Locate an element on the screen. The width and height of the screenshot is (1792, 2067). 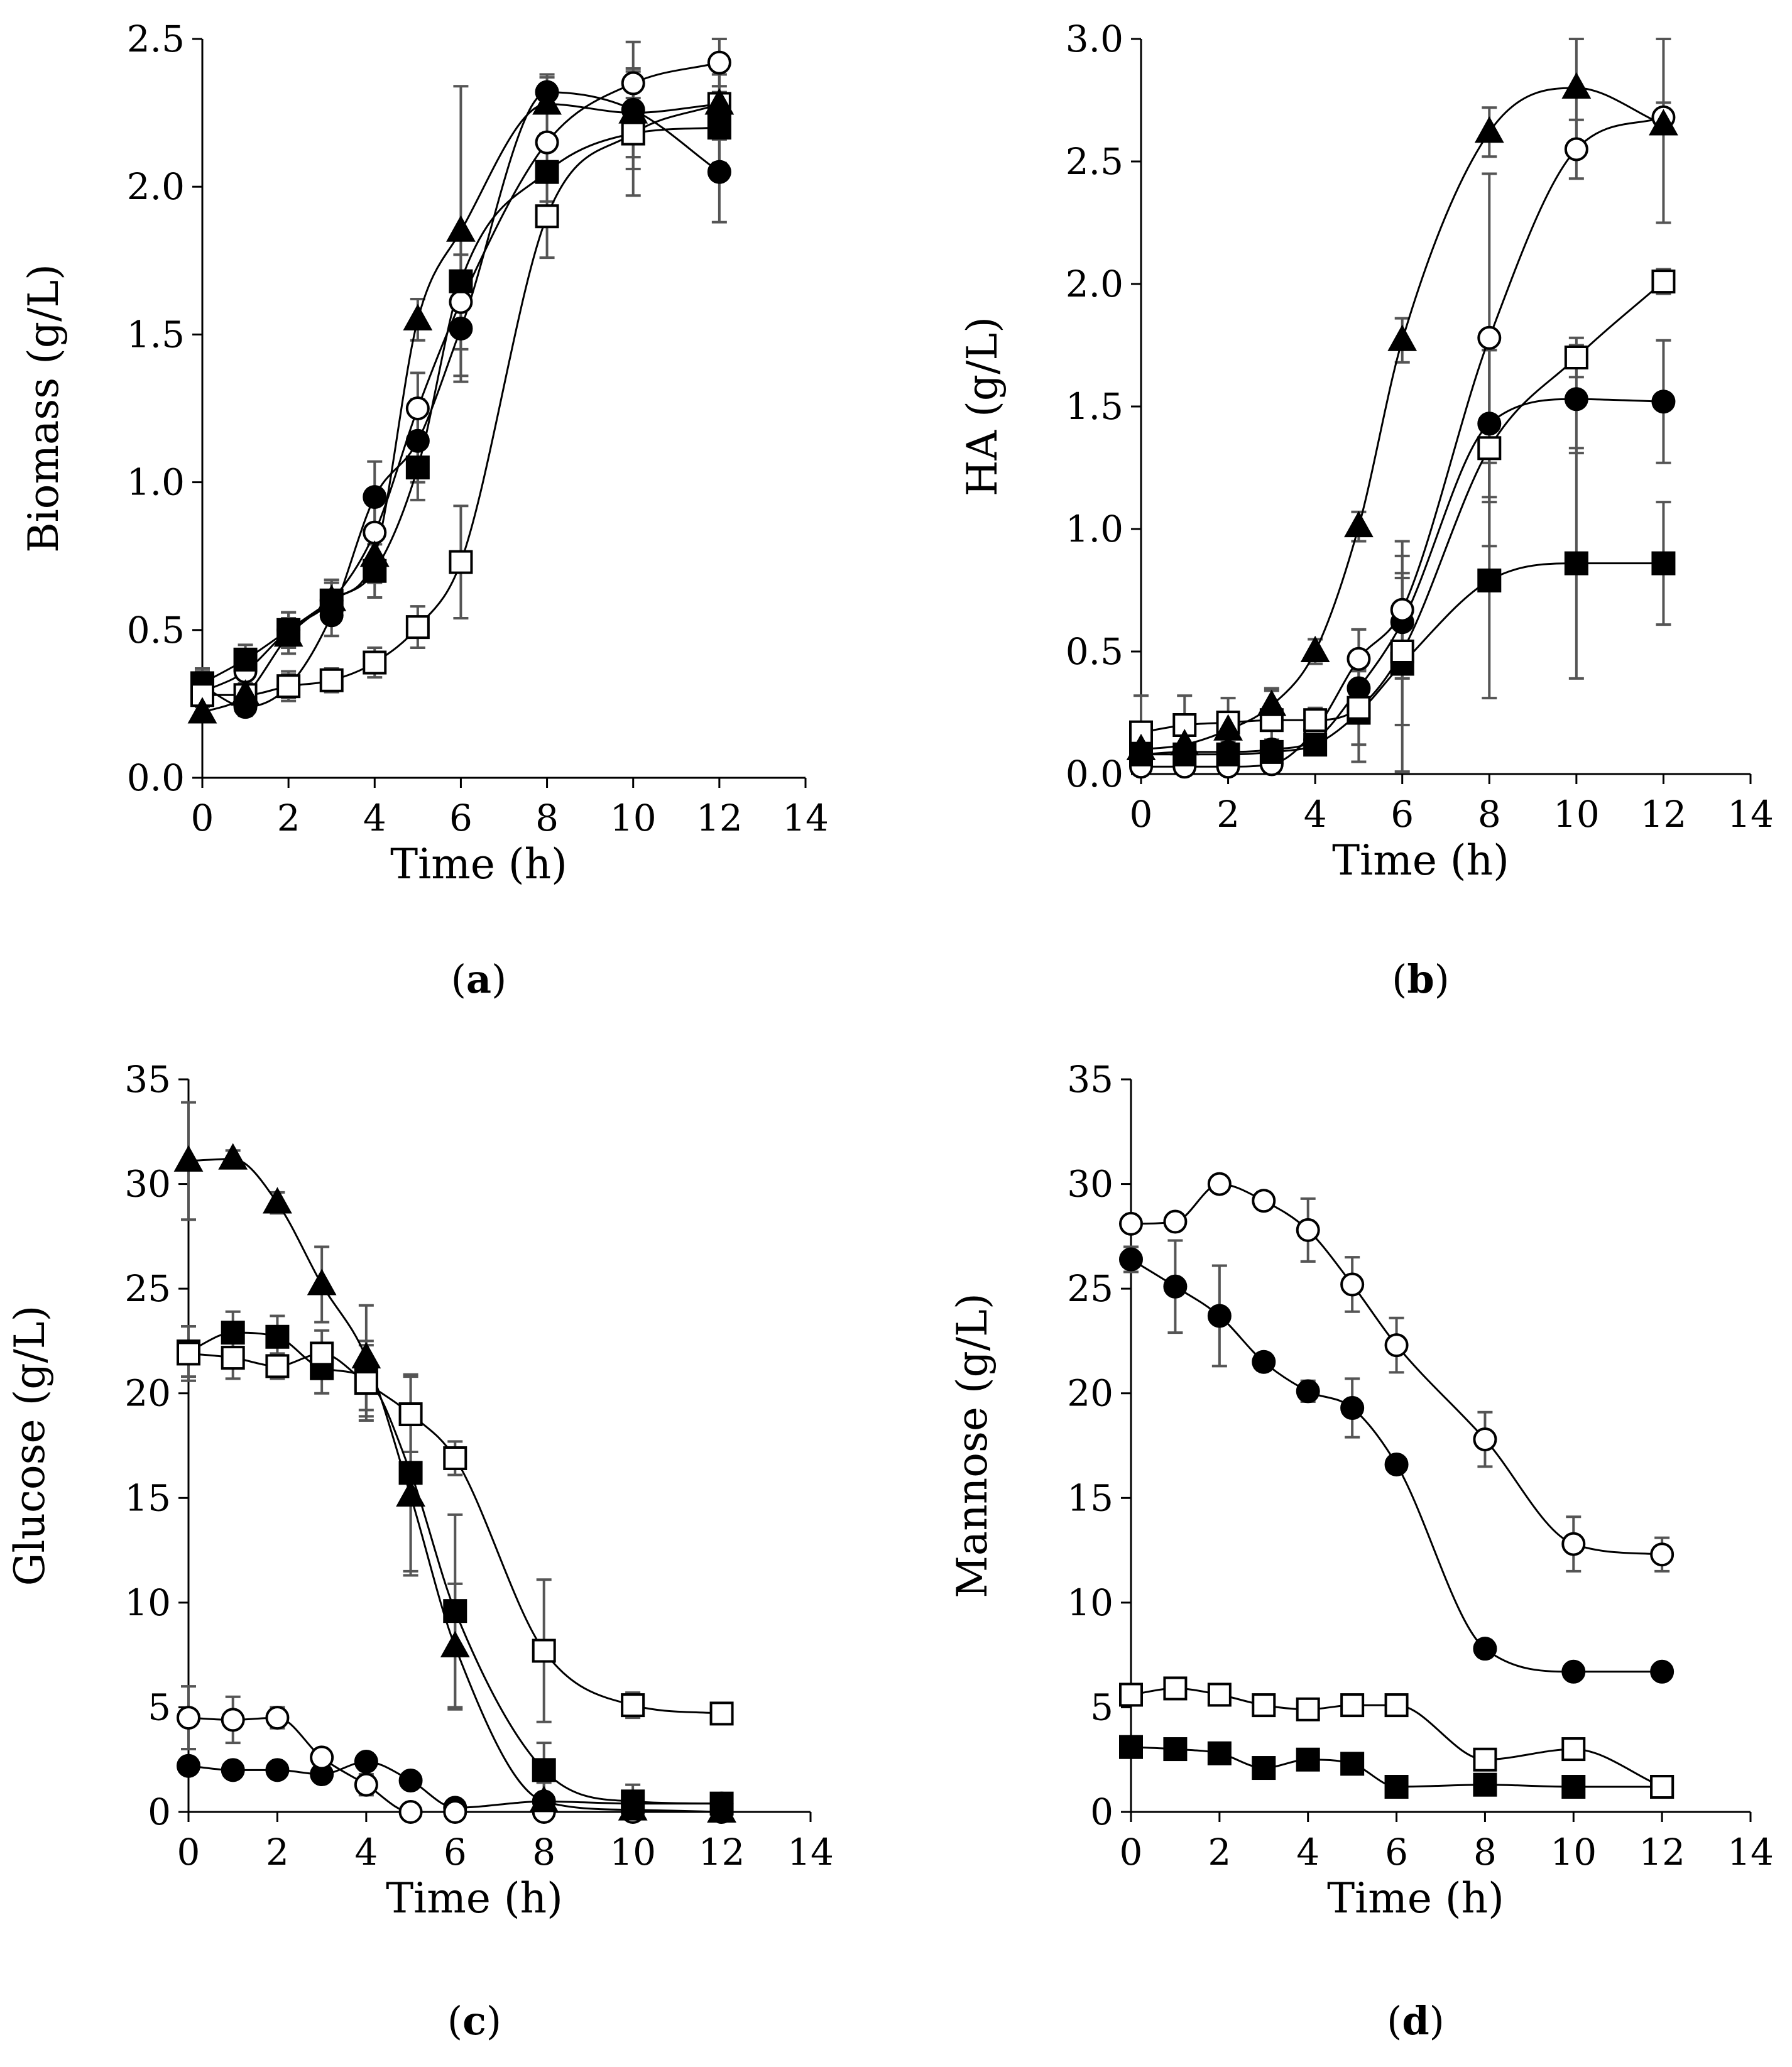
x-tick-label: 10 is located at coordinates (1576, 814).